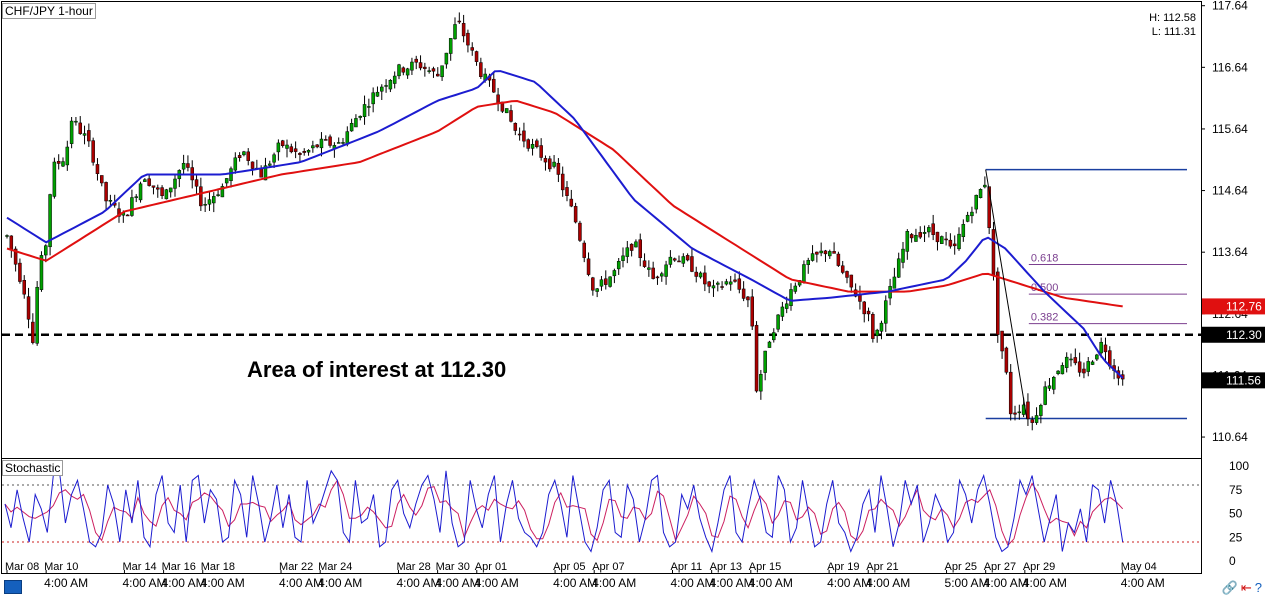 The width and height of the screenshot is (1266, 599). I want to click on fib-level-label: 0.618, so click(1045, 259).